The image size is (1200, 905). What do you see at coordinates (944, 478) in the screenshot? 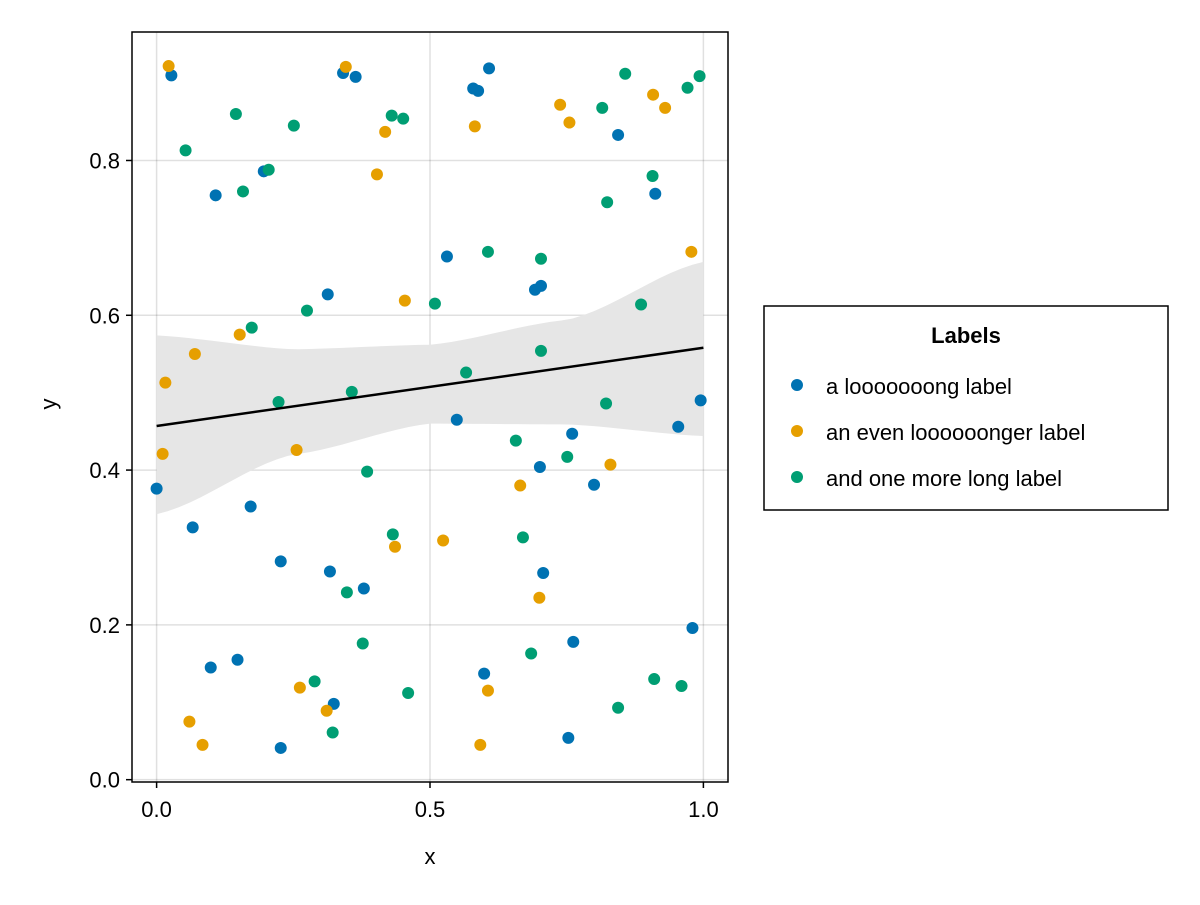
I see `legend-label: and one more long label` at bounding box center [944, 478].